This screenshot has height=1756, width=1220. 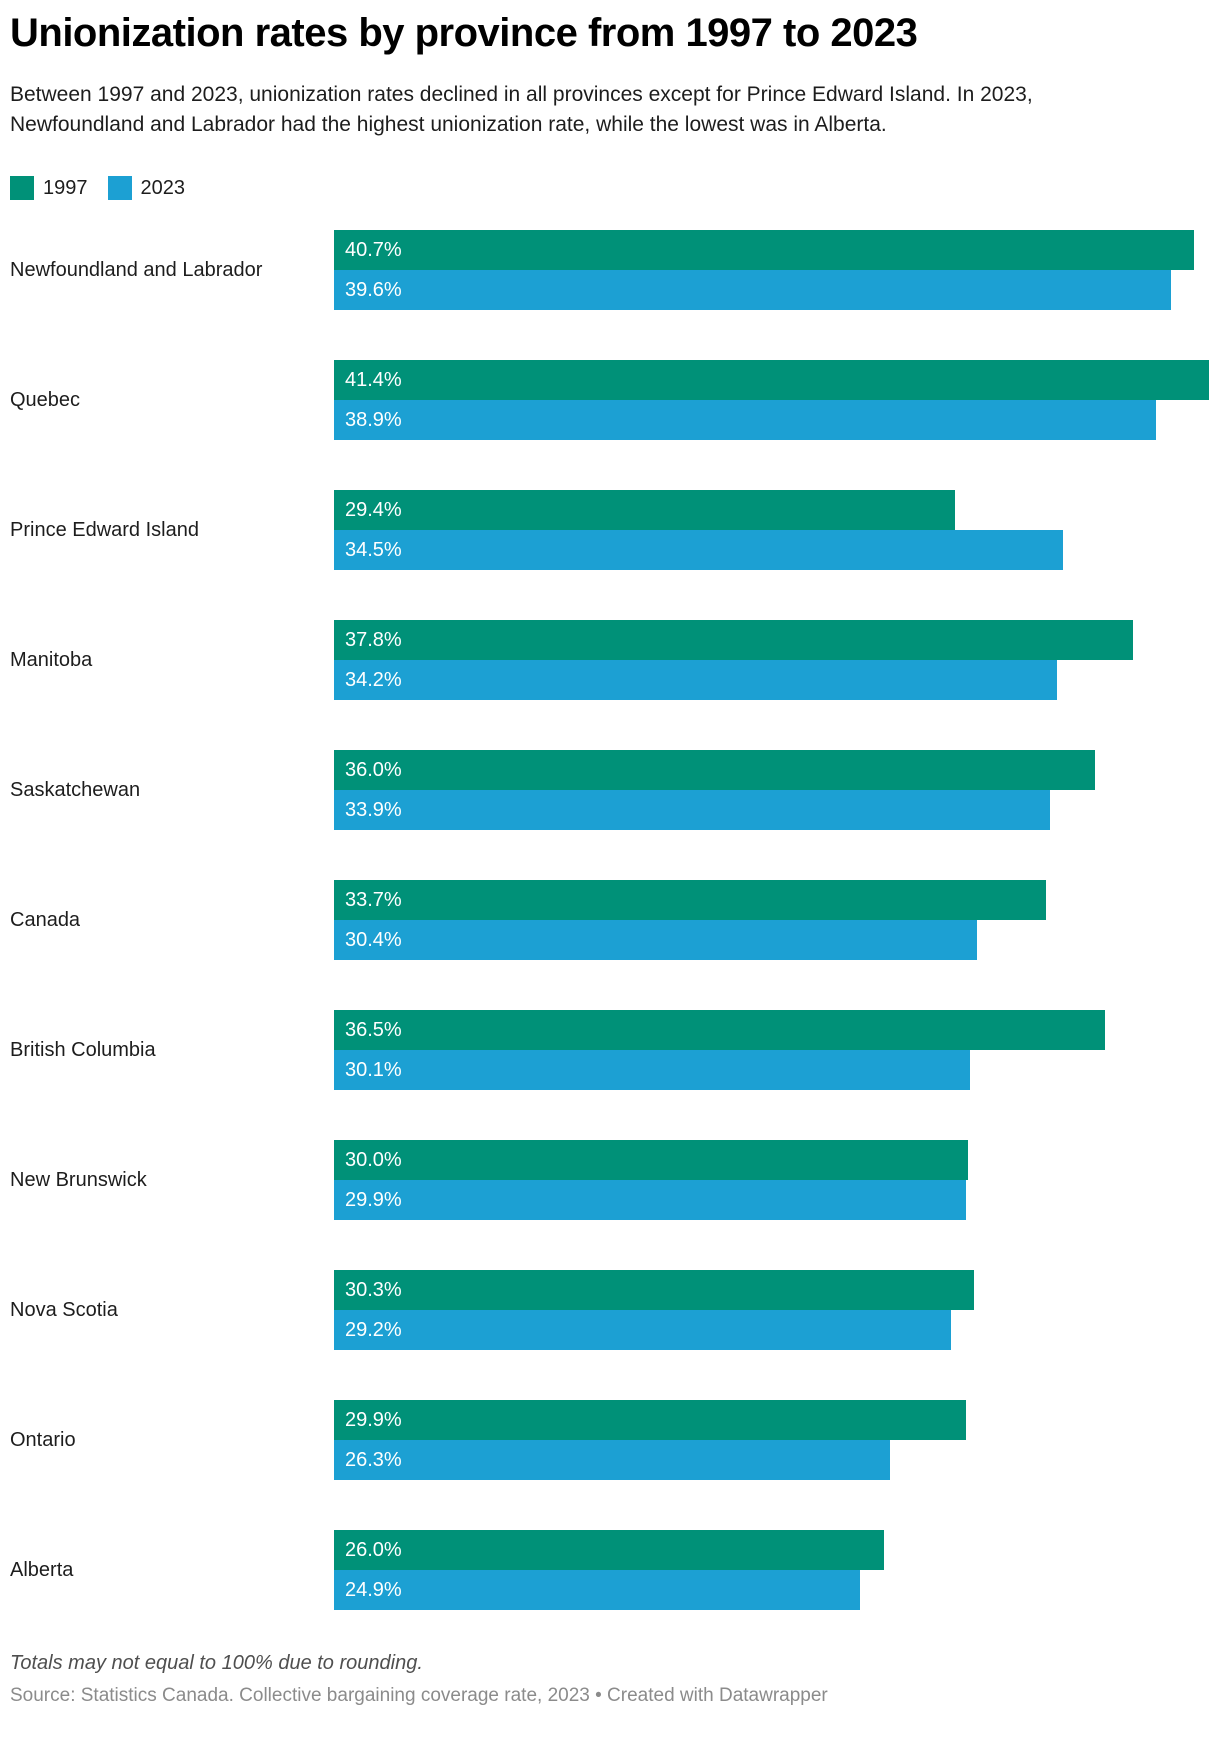 What do you see at coordinates (651, 1160) in the screenshot?
I see `bar-1997: 30.0%` at bounding box center [651, 1160].